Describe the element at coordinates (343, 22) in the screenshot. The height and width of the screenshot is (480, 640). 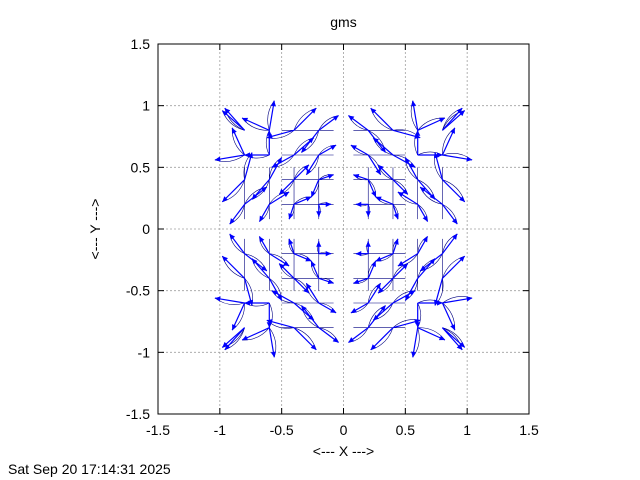
I see `chart-title: gms` at that location.